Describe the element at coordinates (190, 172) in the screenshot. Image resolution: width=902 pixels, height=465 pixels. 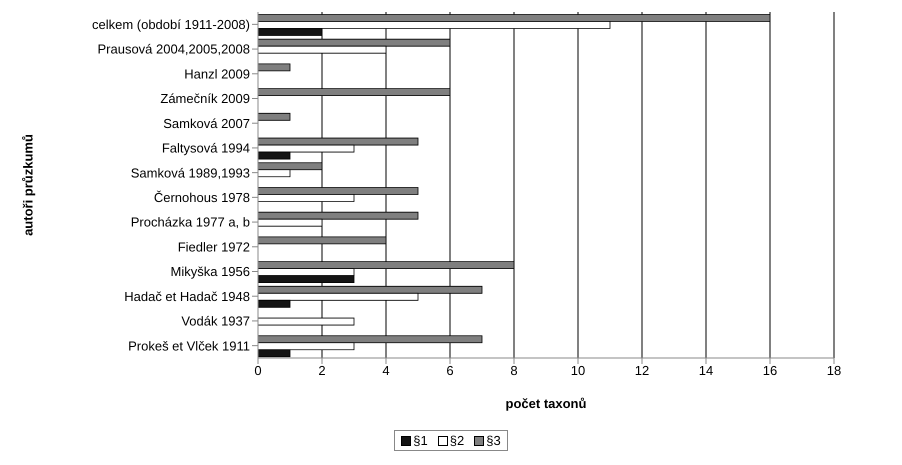
I see `y-tick-label: Samková 1989,1993` at that location.